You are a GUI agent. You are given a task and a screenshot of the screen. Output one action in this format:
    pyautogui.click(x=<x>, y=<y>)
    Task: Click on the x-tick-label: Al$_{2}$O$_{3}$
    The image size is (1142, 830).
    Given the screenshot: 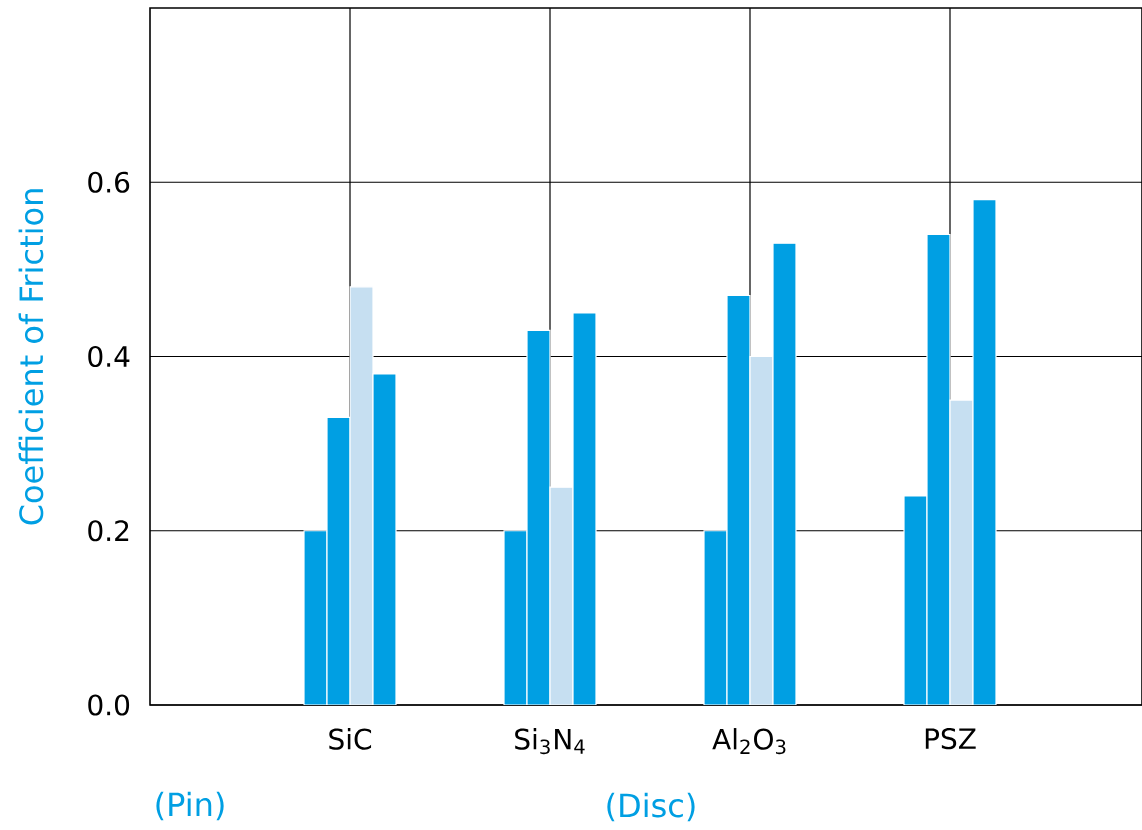 What is the action you would take?
    pyautogui.click(x=749, y=741)
    